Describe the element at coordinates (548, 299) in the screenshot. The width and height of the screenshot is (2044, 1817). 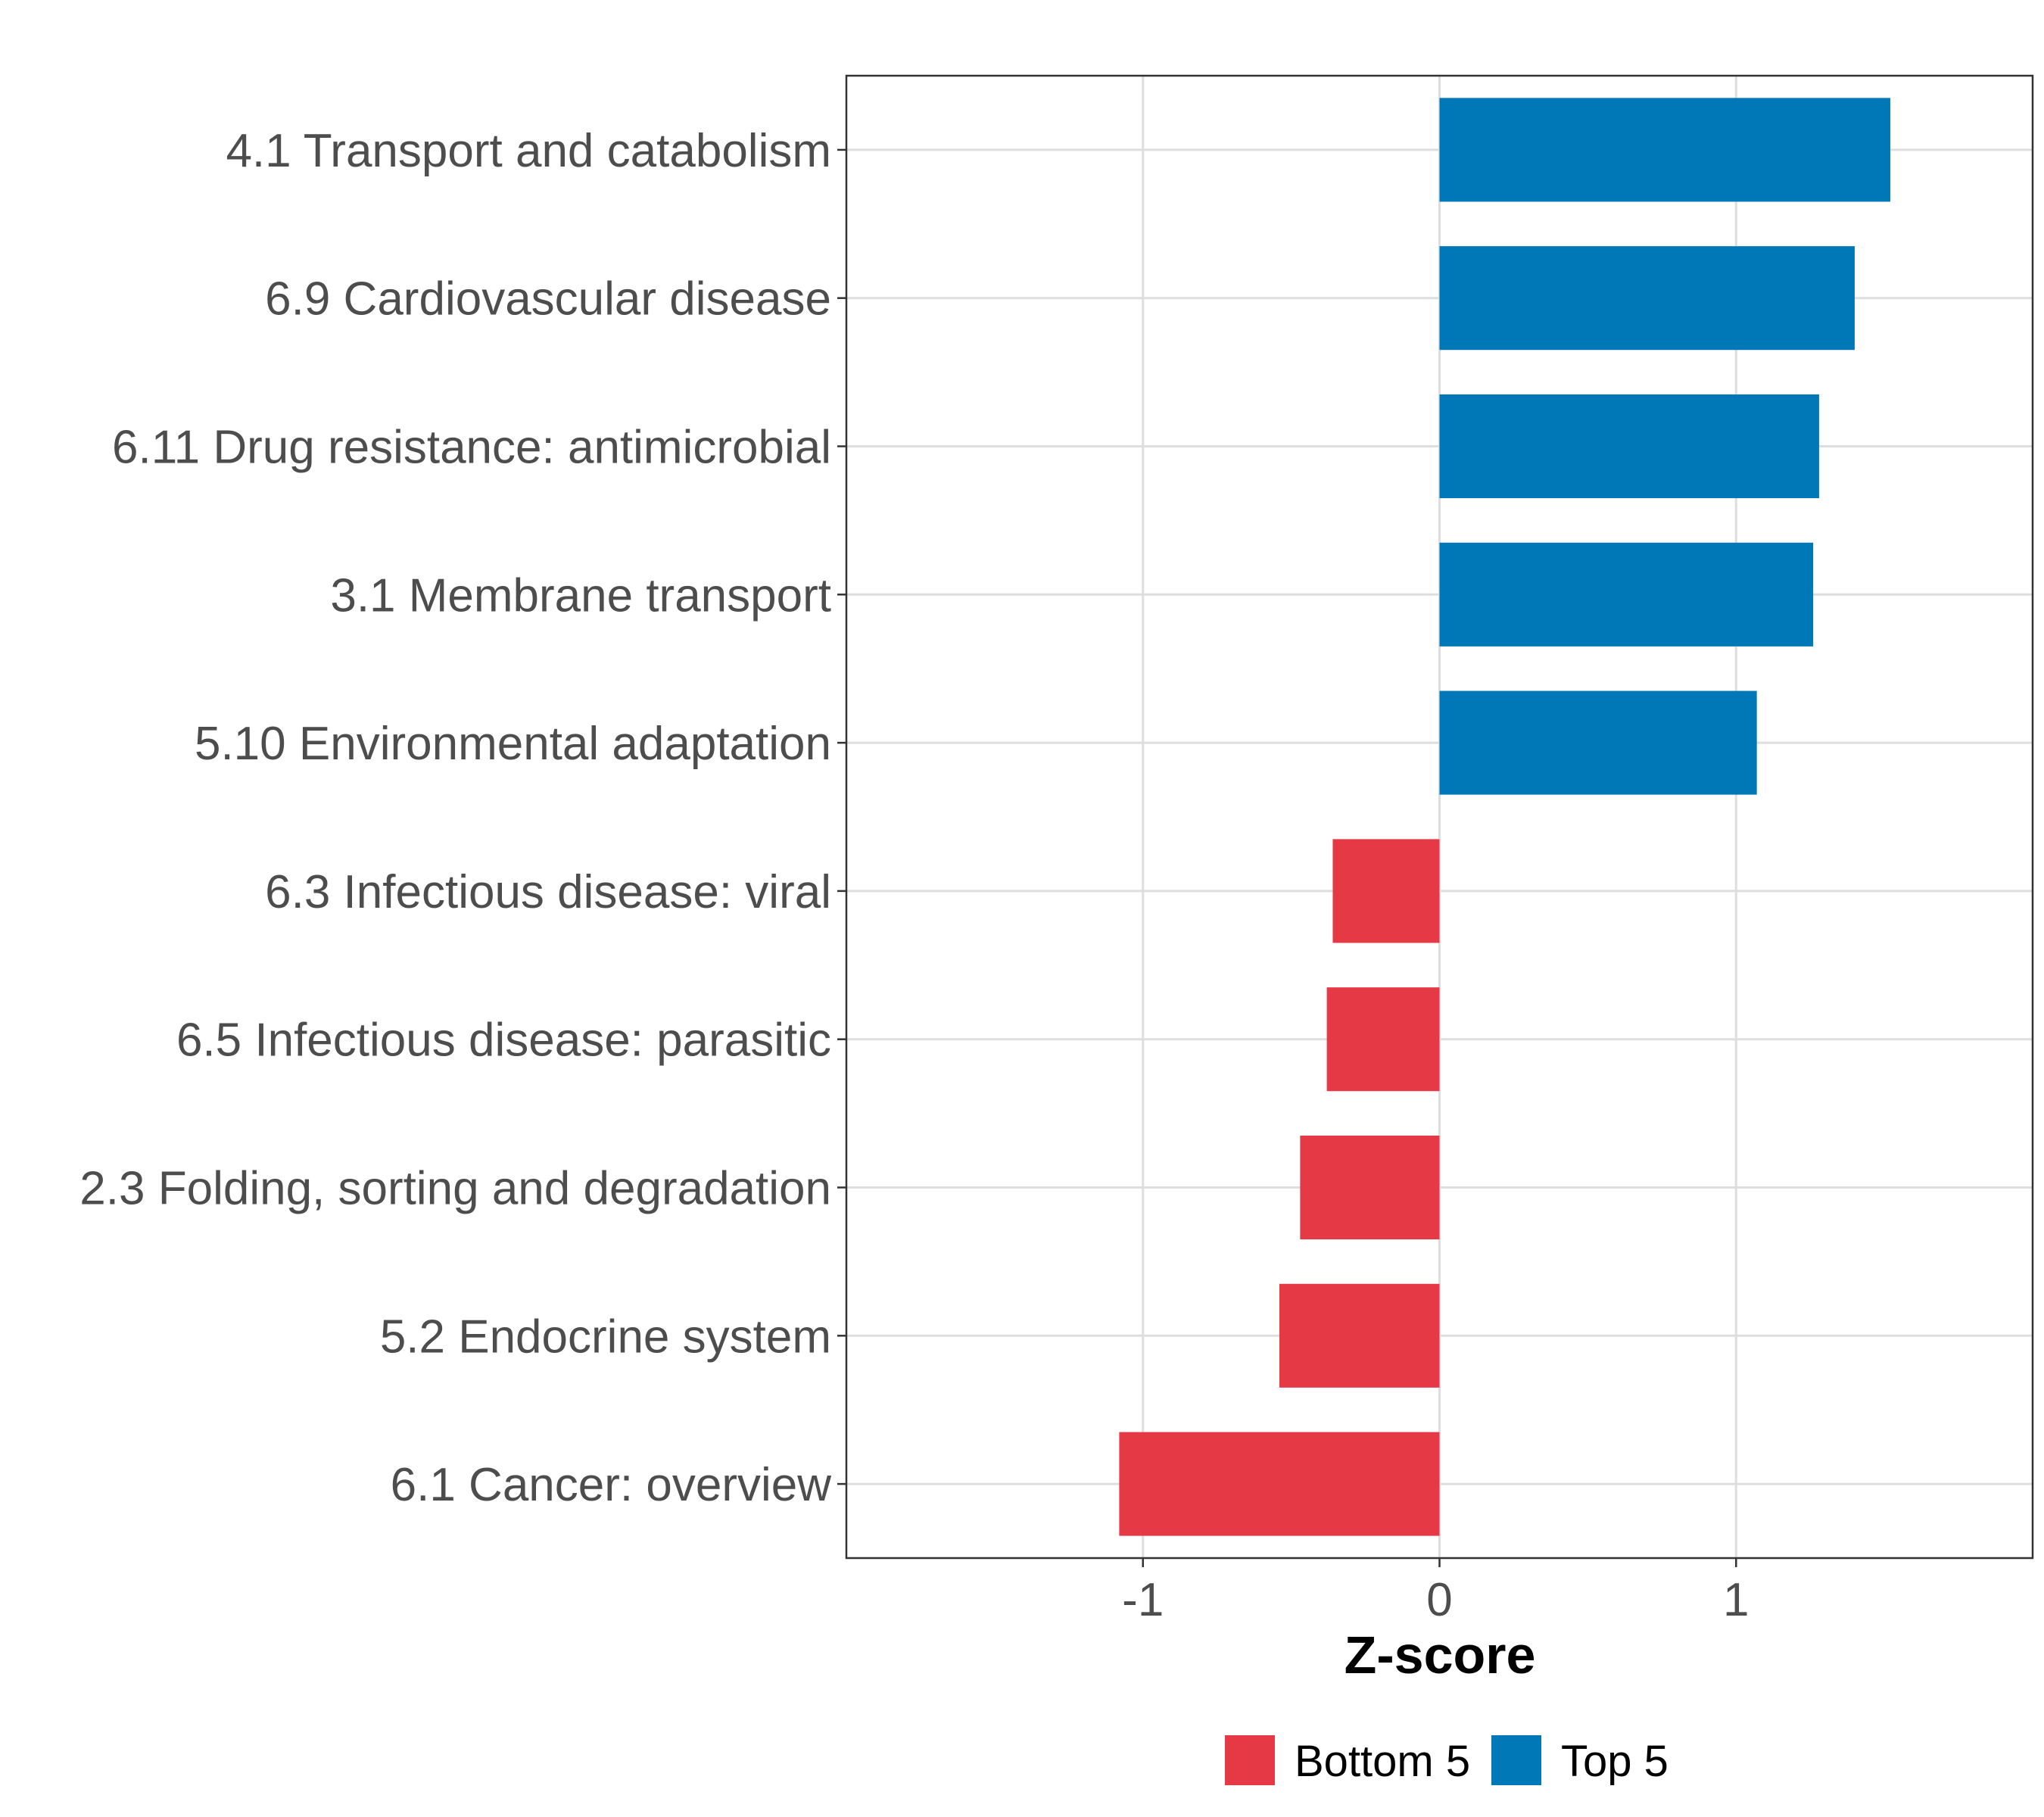
I see `y-tick-label: 6.9 Cardiovascular disease` at that location.